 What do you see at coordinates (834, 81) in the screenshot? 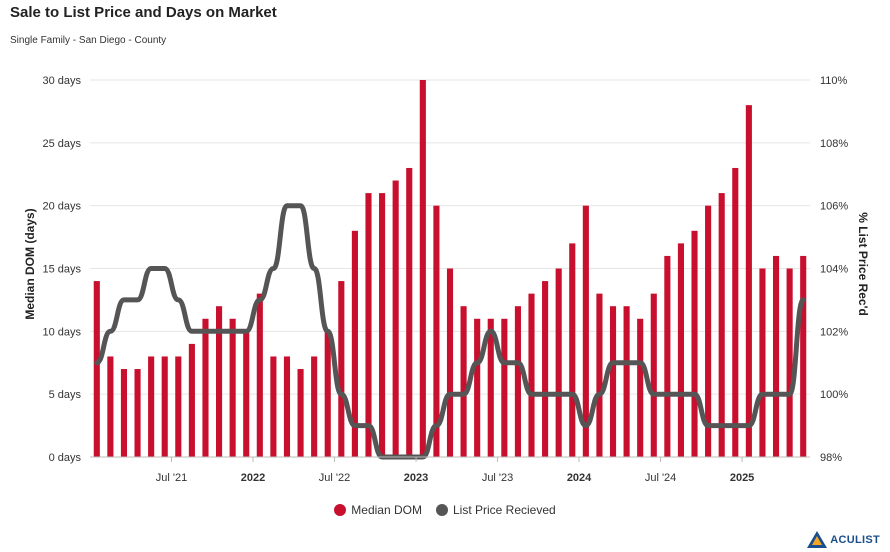
I see `y-right-tick-label: 110%` at bounding box center [834, 81].